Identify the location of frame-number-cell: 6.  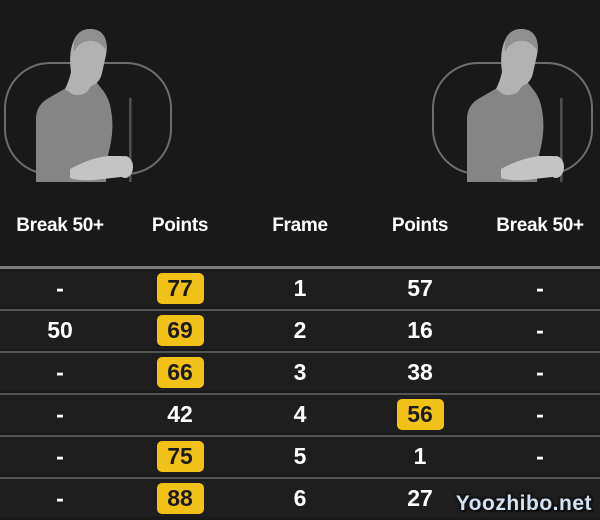
(300, 497).